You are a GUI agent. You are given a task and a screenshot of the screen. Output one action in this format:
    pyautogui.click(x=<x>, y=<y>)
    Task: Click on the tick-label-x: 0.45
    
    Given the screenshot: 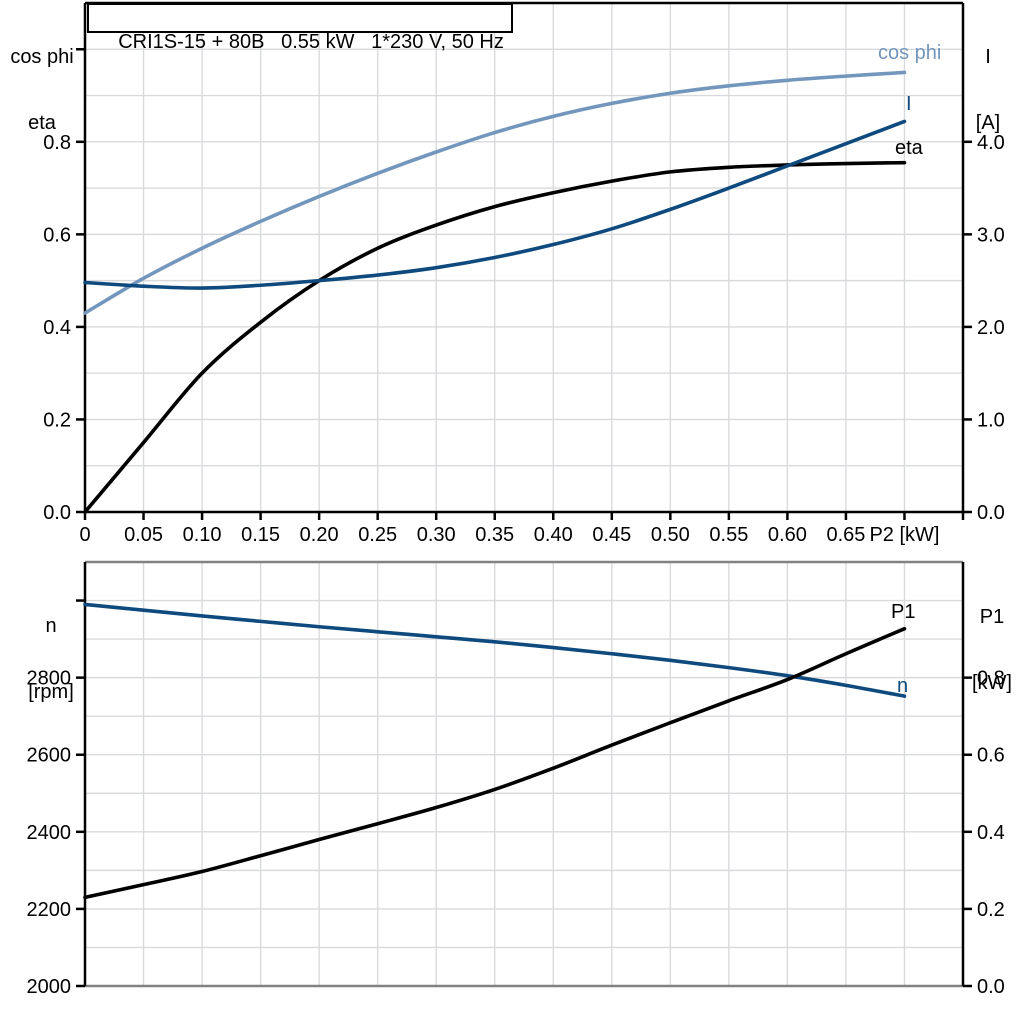 What is the action you would take?
    pyautogui.click(x=611, y=535)
    